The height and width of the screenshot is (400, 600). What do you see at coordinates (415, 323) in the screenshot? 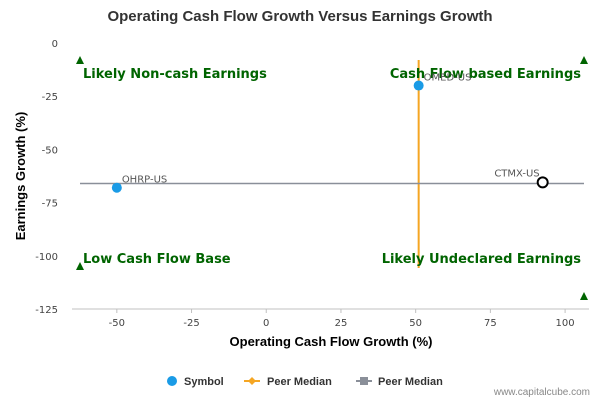
I see `x-tick-label: 50` at bounding box center [415, 323].